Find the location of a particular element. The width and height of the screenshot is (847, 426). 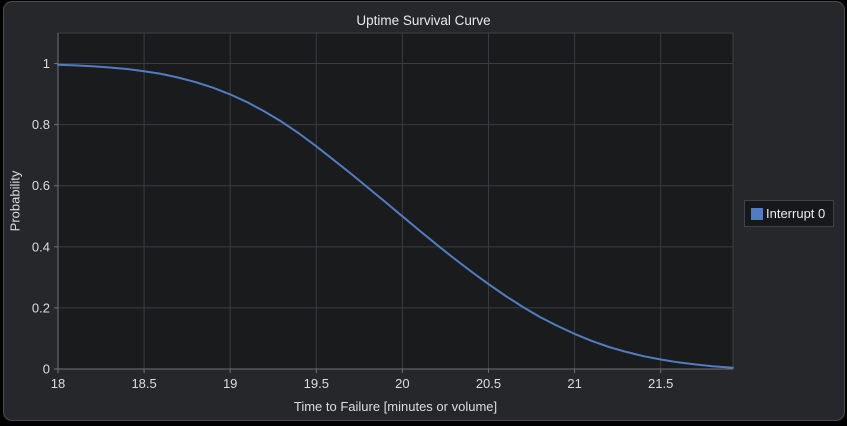

y-tick-label: 0.8 is located at coordinates (41, 124).